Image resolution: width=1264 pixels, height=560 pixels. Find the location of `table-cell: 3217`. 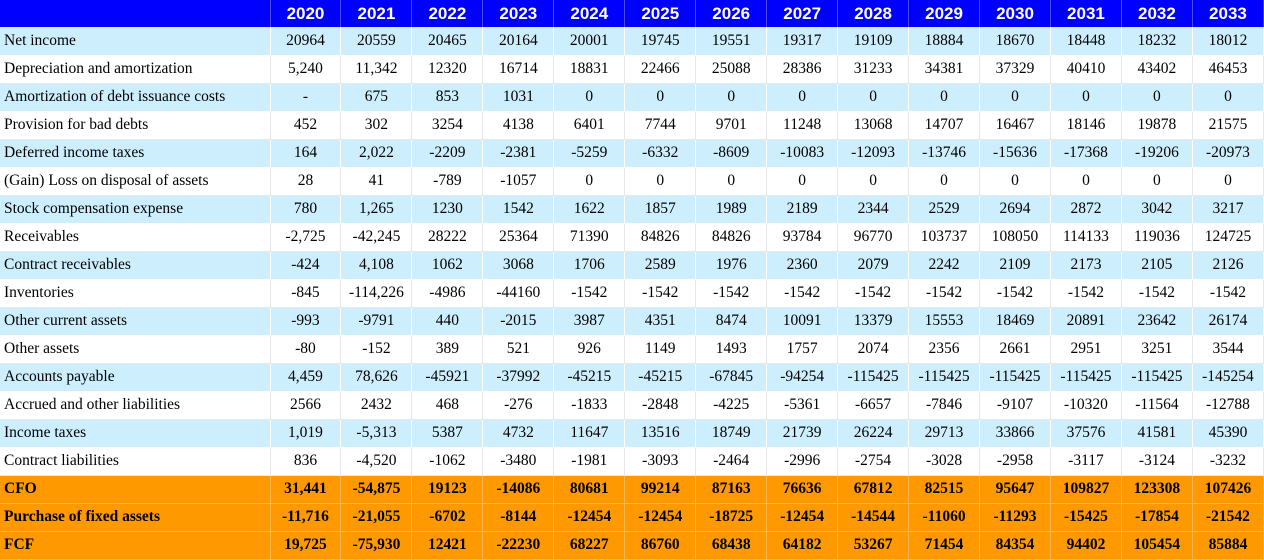

table-cell: 3217 is located at coordinates (1228, 209).